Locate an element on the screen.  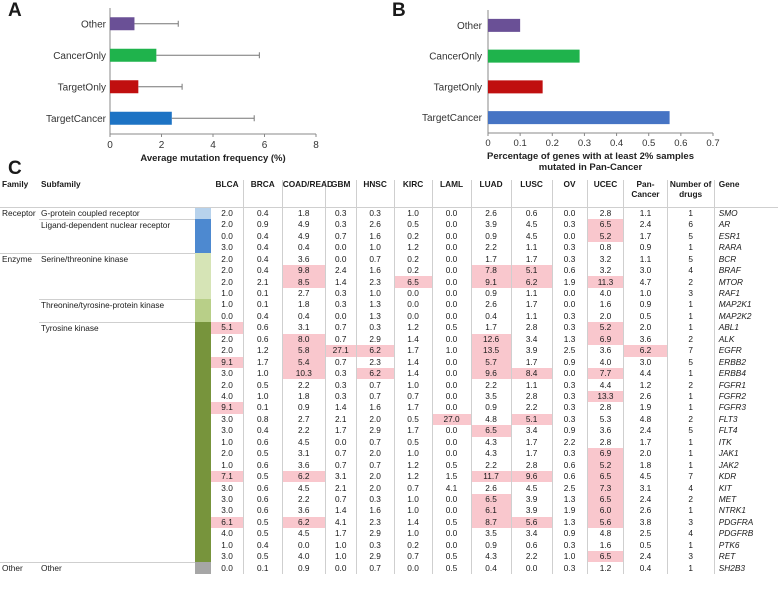
x-tick-label: 0.3 is located at coordinates (584, 143).